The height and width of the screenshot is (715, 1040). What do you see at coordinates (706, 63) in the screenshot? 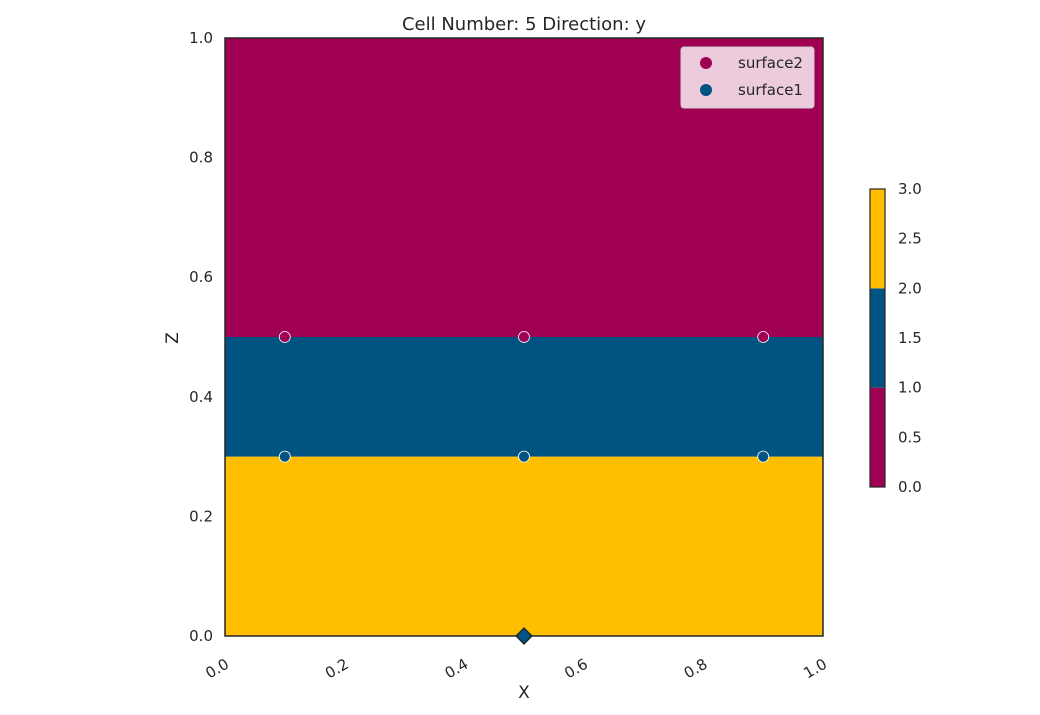
I see `legend-marker-surface2` at bounding box center [706, 63].